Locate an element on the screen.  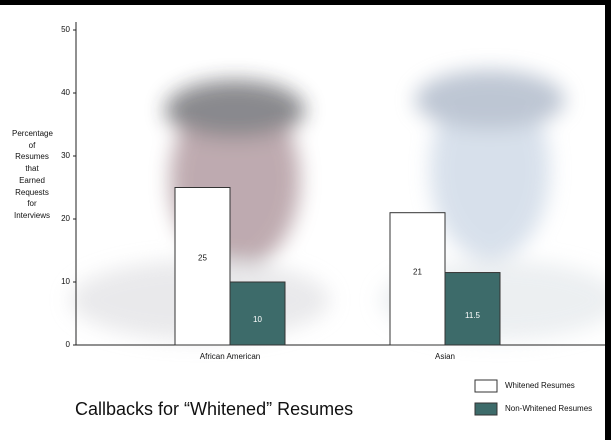
y-tick-label: 50 is located at coordinates (65, 29).